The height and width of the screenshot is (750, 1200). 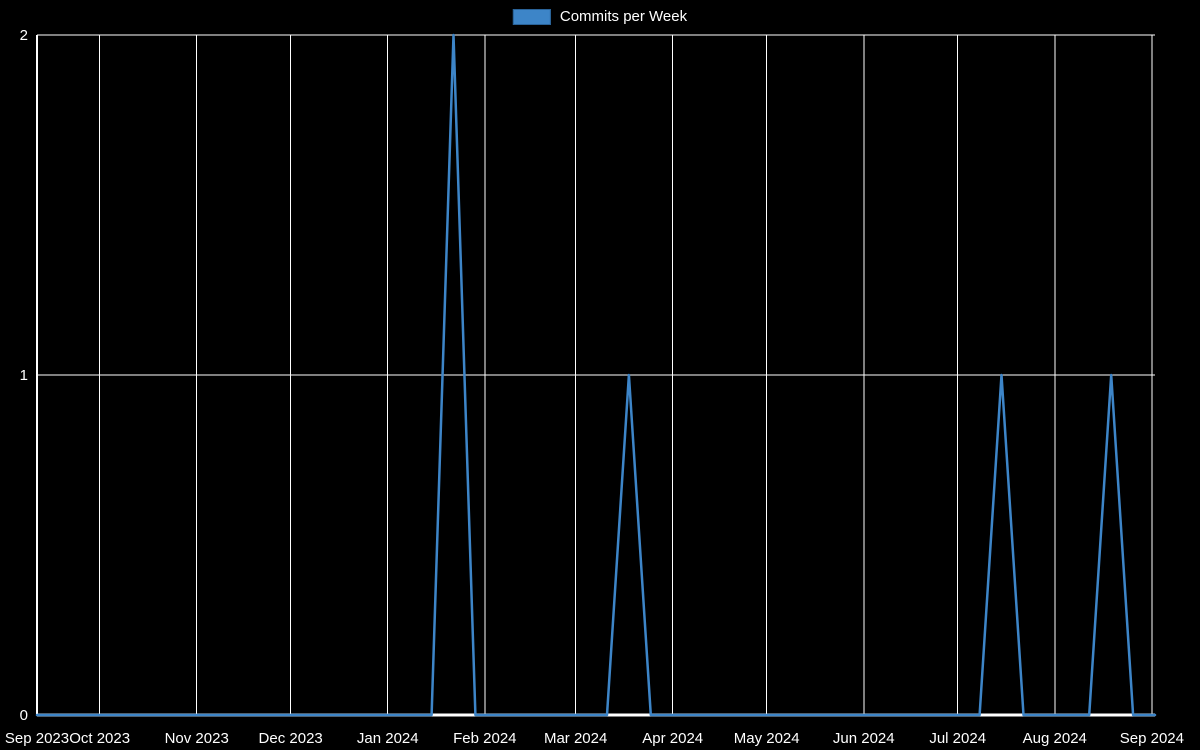 What do you see at coordinates (1055, 738) in the screenshot?
I see `svg-text: Aug 2024` at bounding box center [1055, 738].